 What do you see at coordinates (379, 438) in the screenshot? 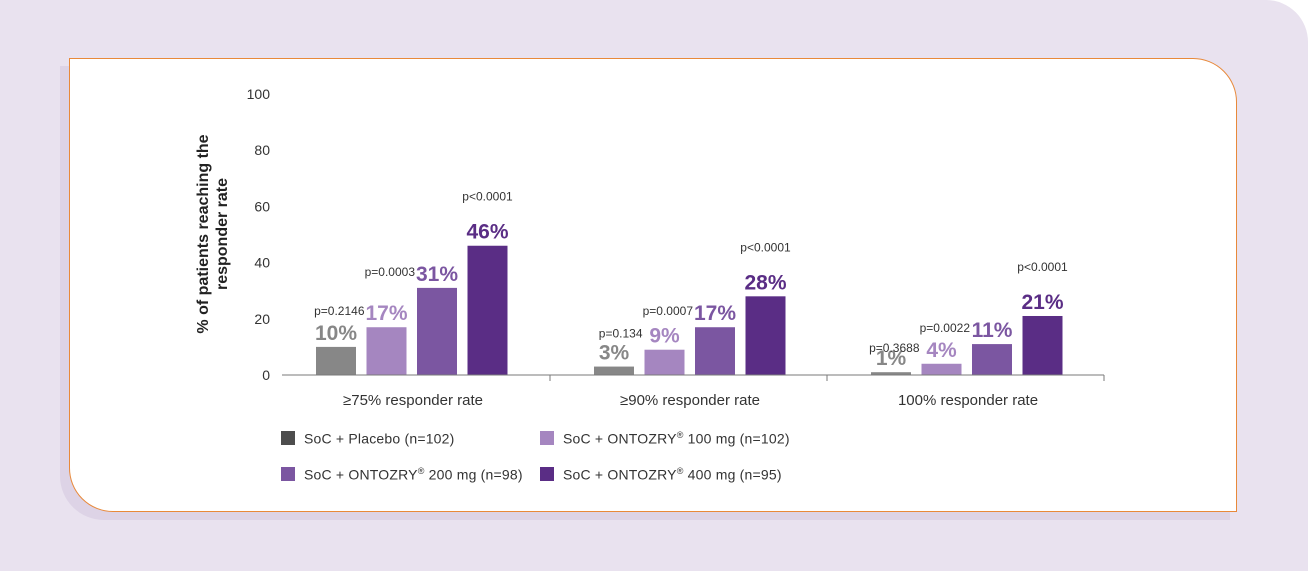
I see `legend-label-placebo: SoC + Placebo (n=102)` at bounding box center [379, 438].